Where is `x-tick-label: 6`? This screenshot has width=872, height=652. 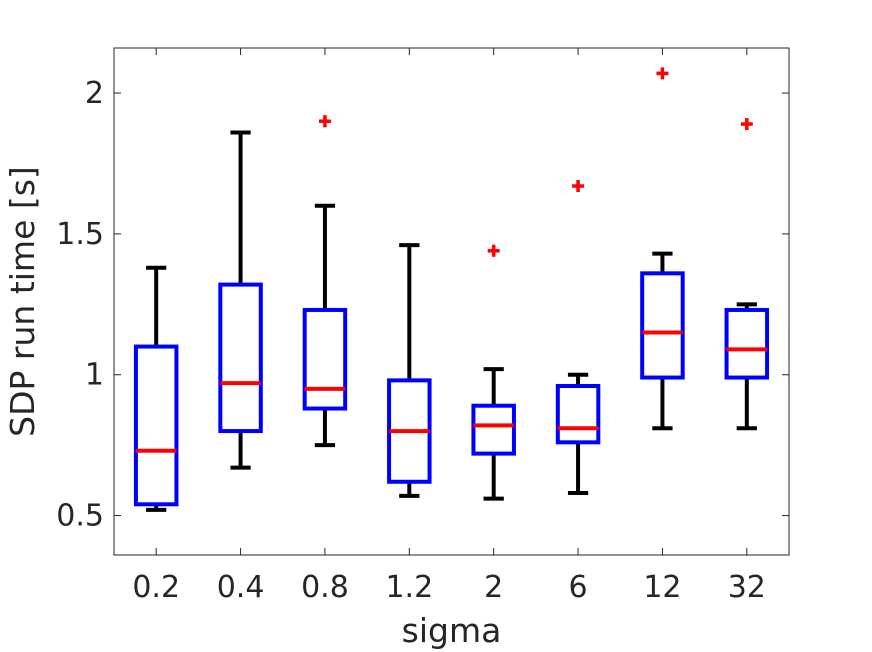 x-tick-label: 6 is located at coordinates (578, 587).